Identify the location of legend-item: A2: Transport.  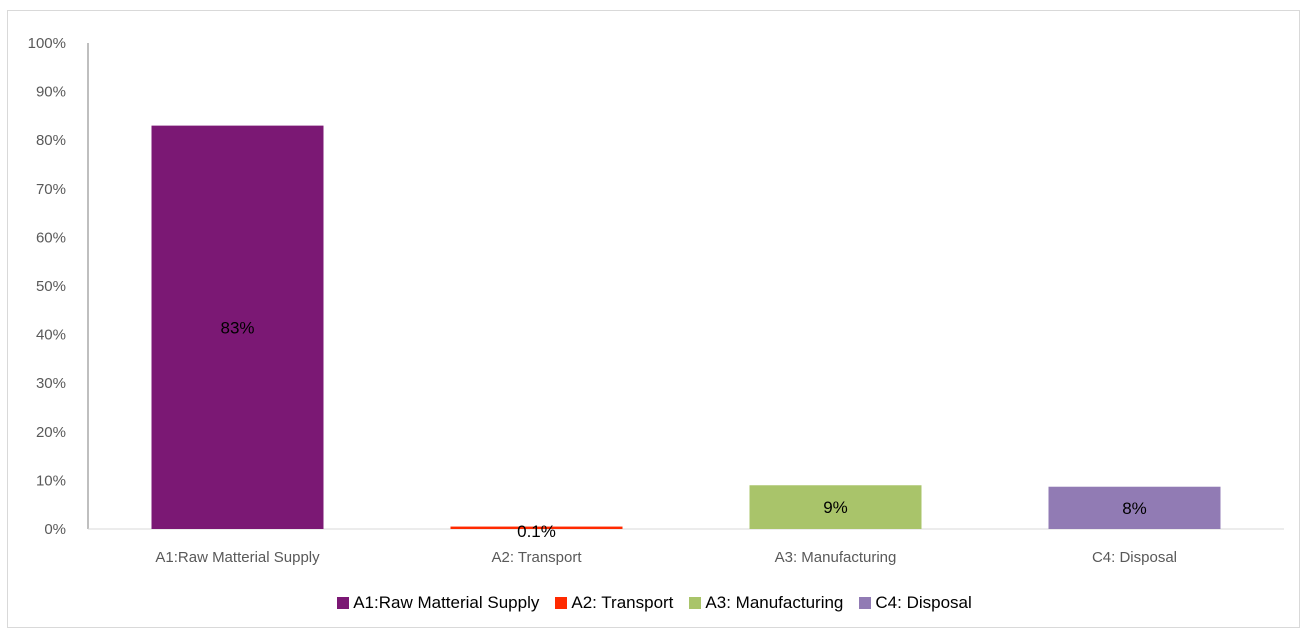
(614, 603).